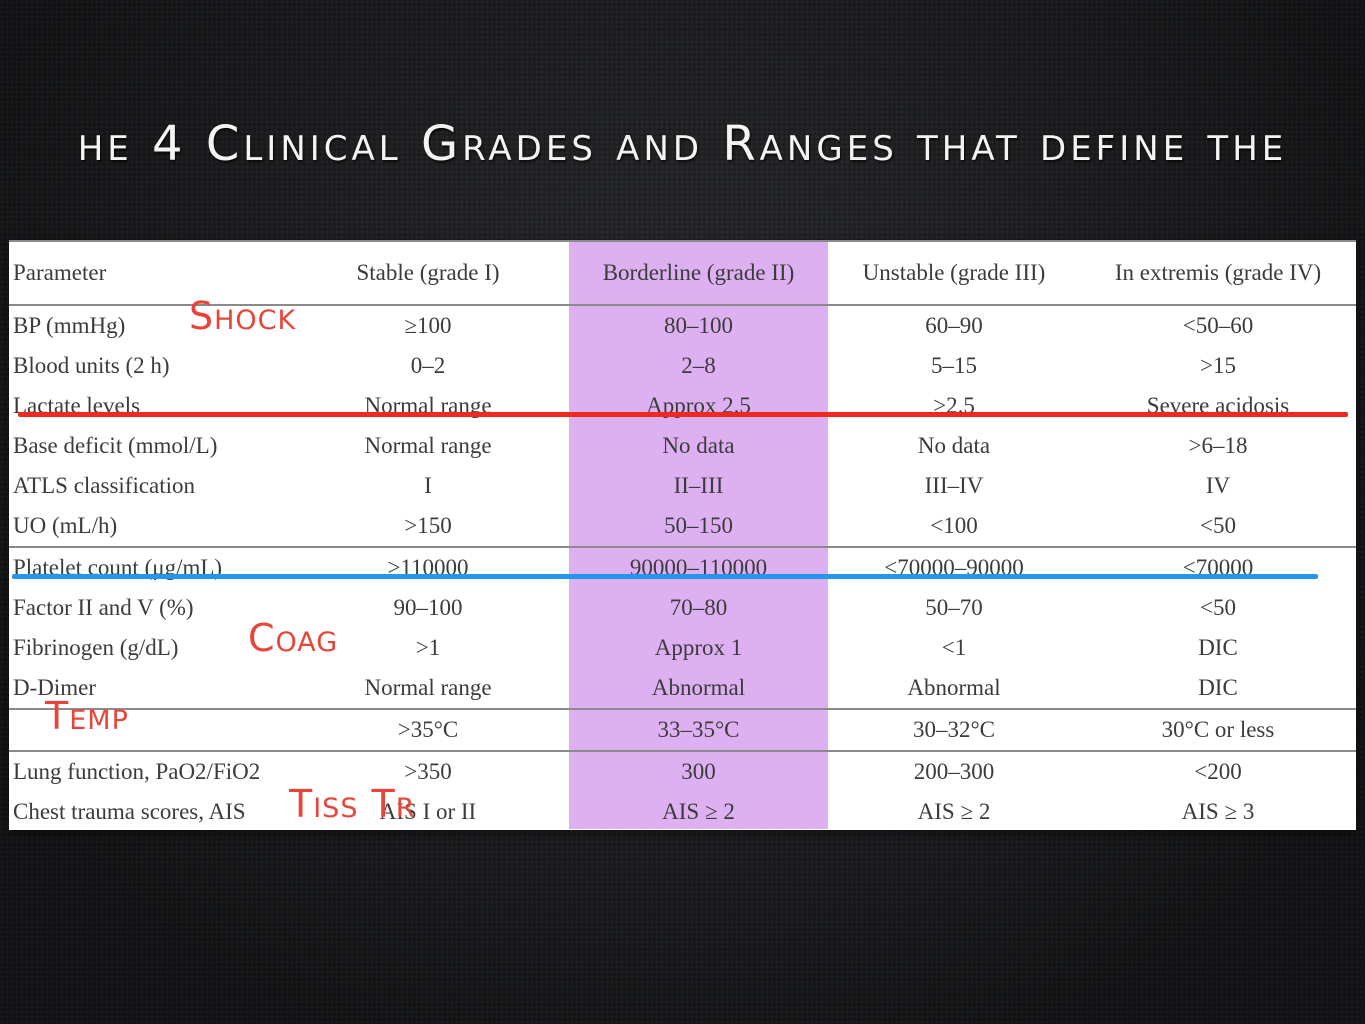  What do you see at coordinates (954, 445) in the screenshot?
I see `cell-grade-3: No data` at bounding box center [954, 445].